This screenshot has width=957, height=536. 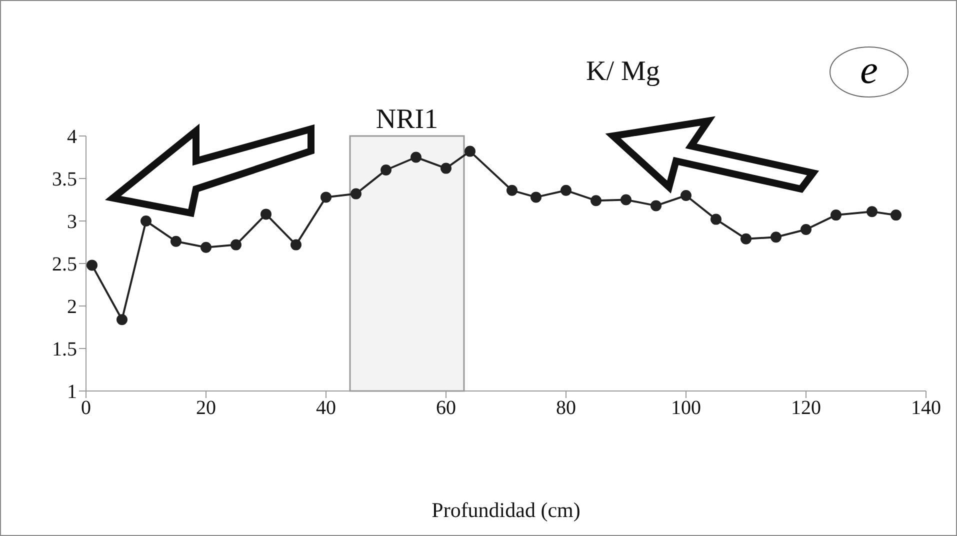 I want to click on x-tick-label: 100, so click(x=686, y=408).